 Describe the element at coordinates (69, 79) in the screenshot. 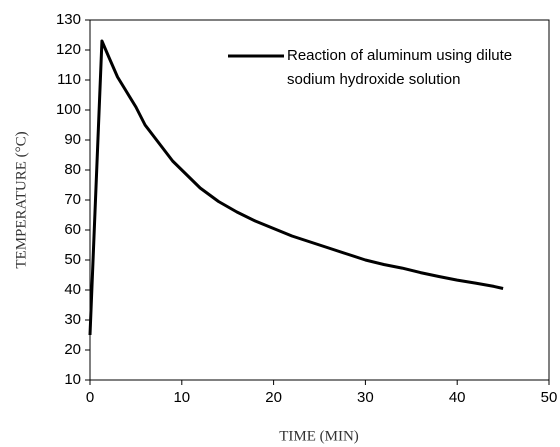

I see `y-tick-label: 110` at that location.